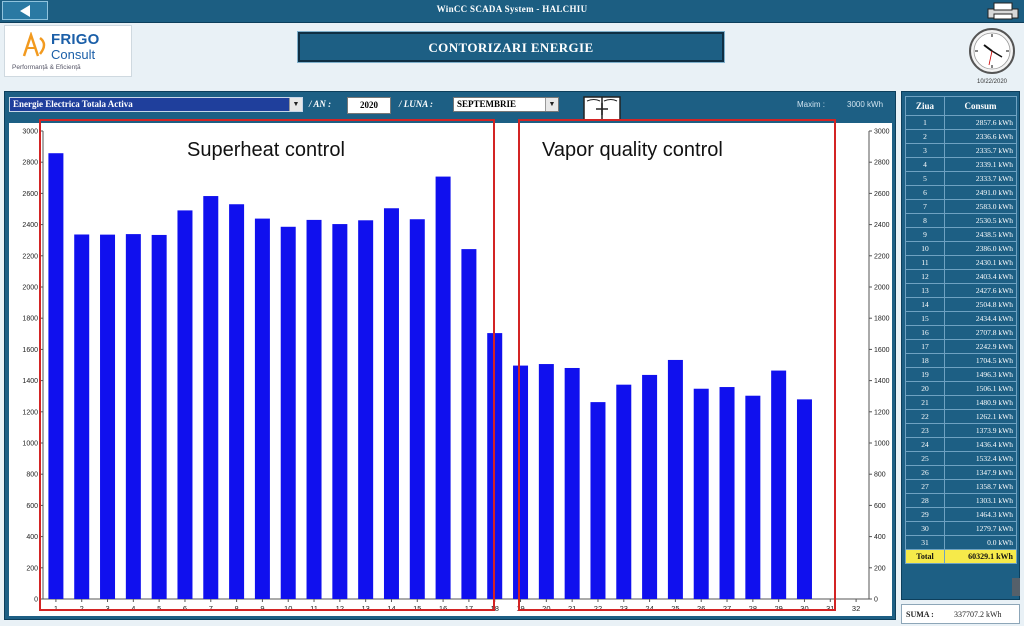  What do you see at coordinates (882, 225) in the screenshot?
I see `y-tick-label-right: 2400` at bounding box center [882, 225].